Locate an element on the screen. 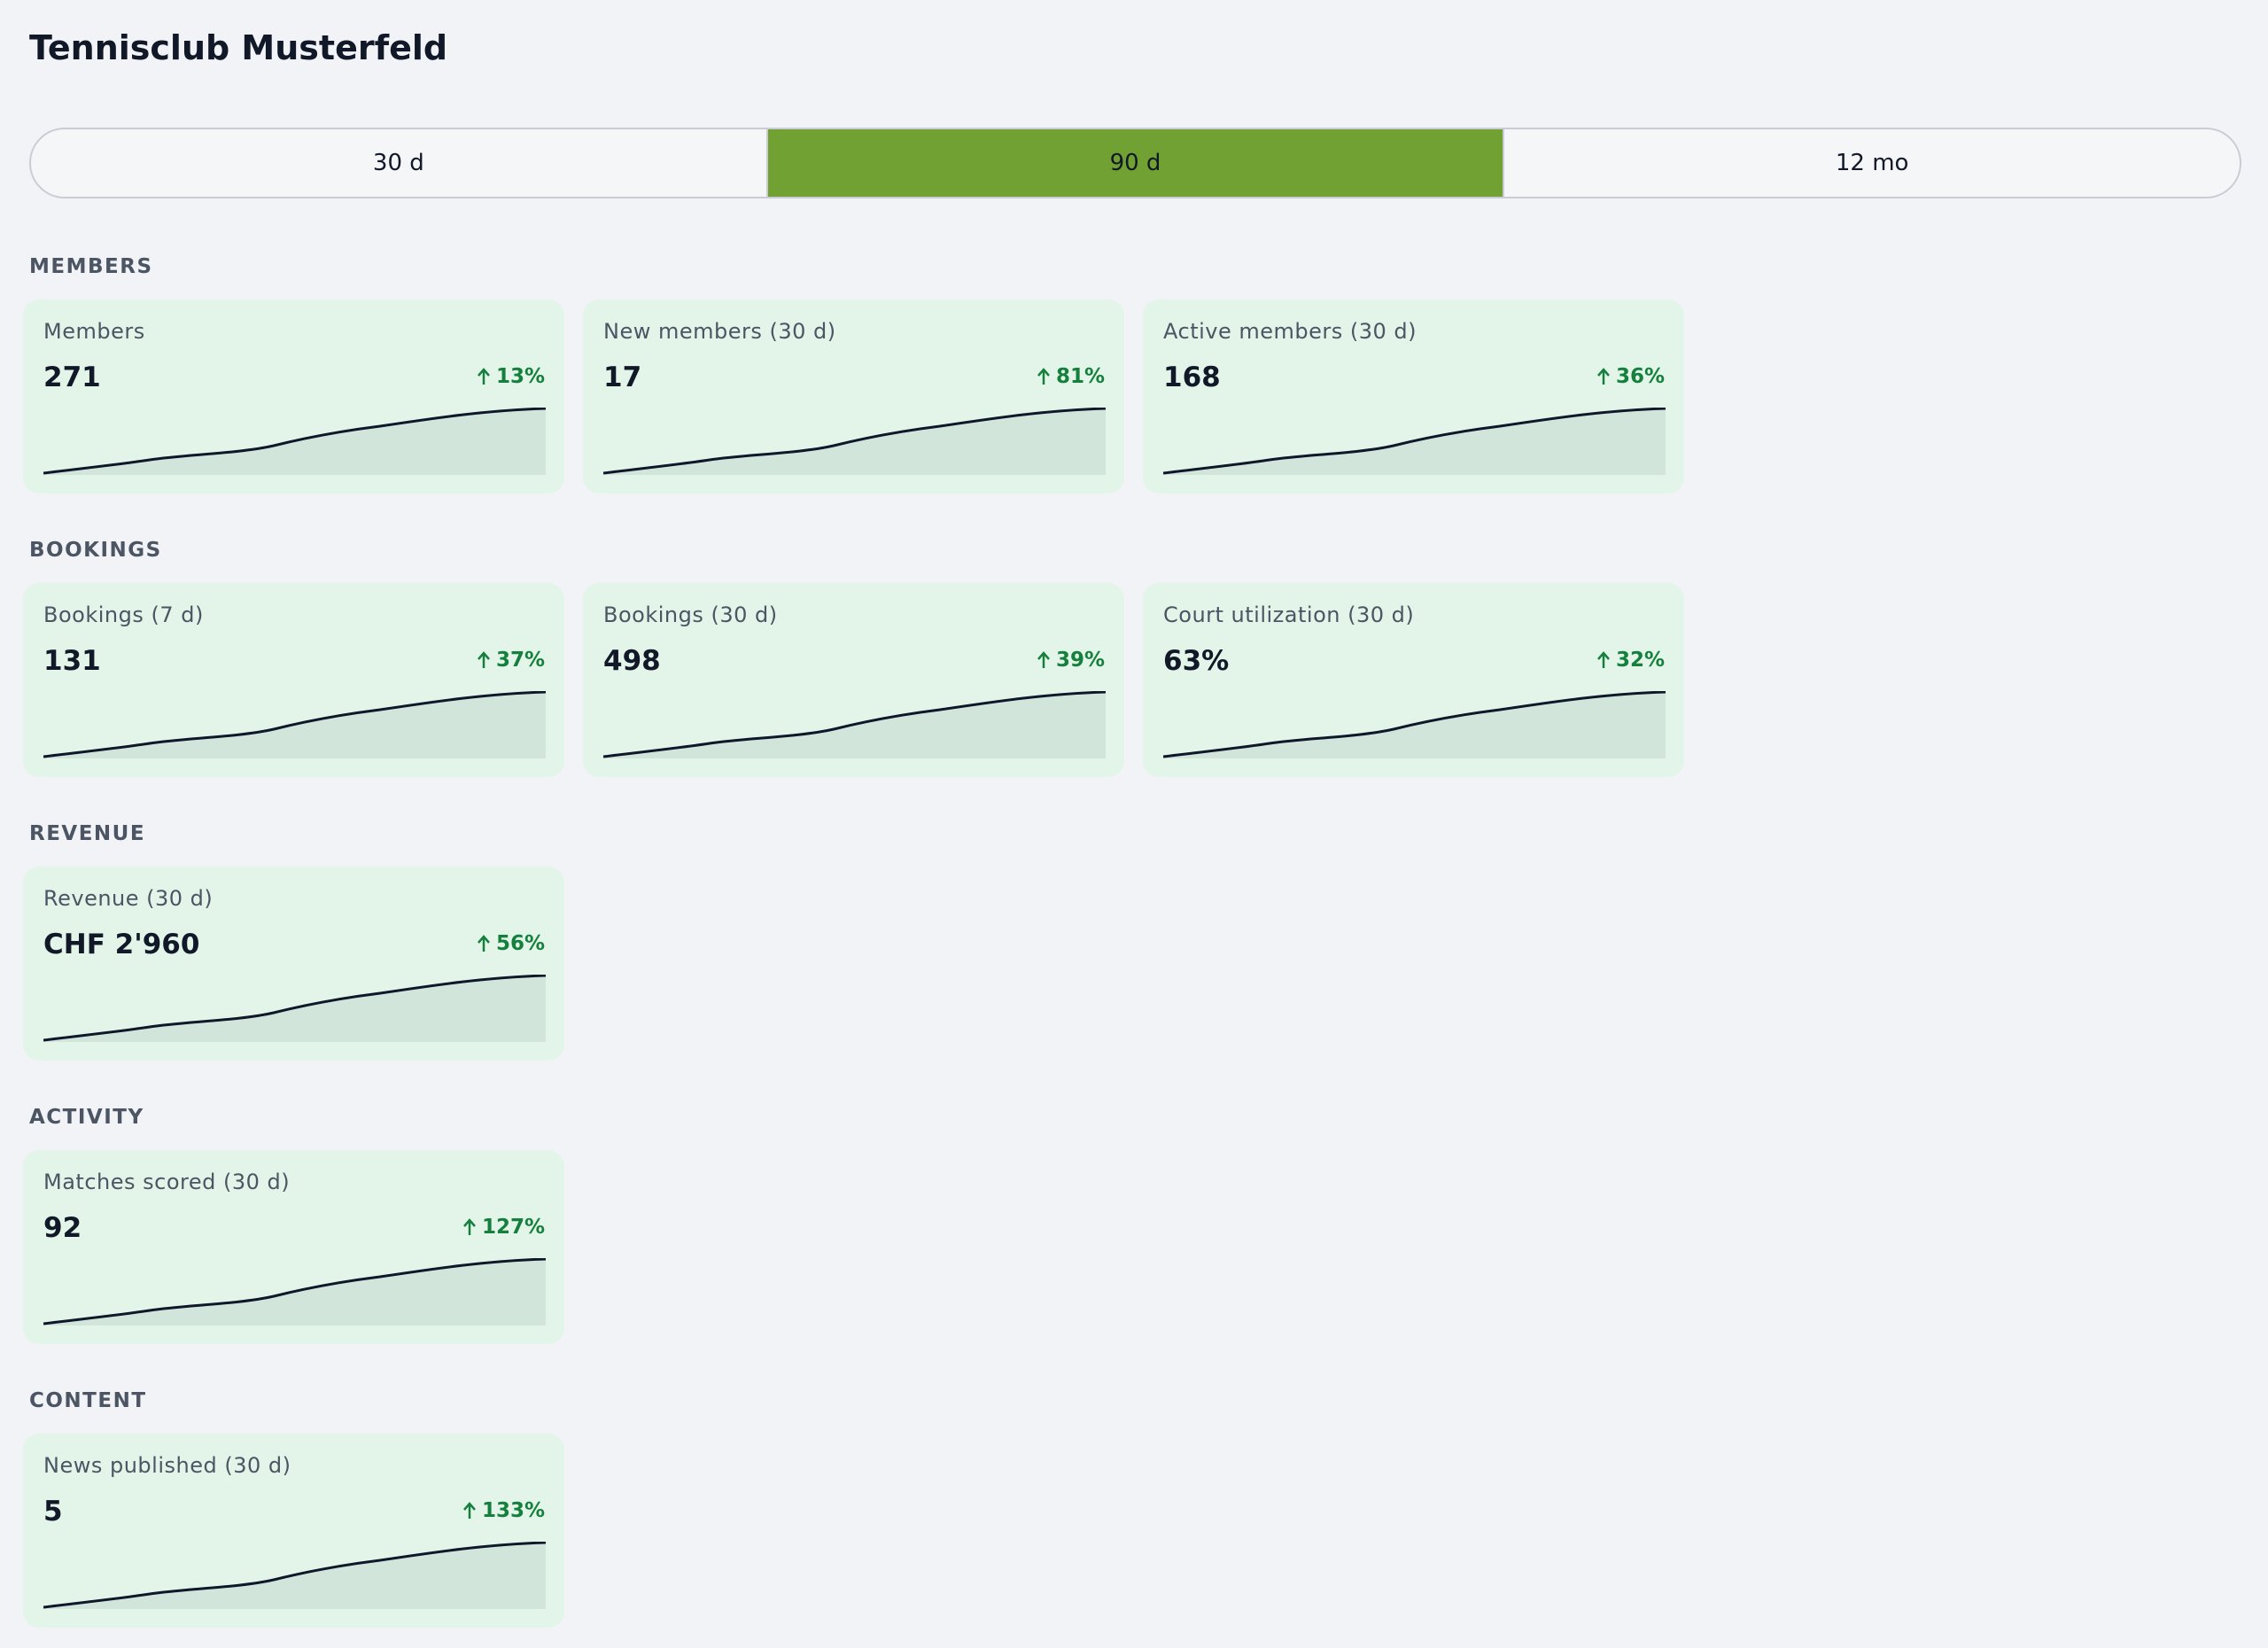 This screenshot has height=1648, width=2268. metric-label: Matches scored (30 d) is located at coordinates (167, 1182).